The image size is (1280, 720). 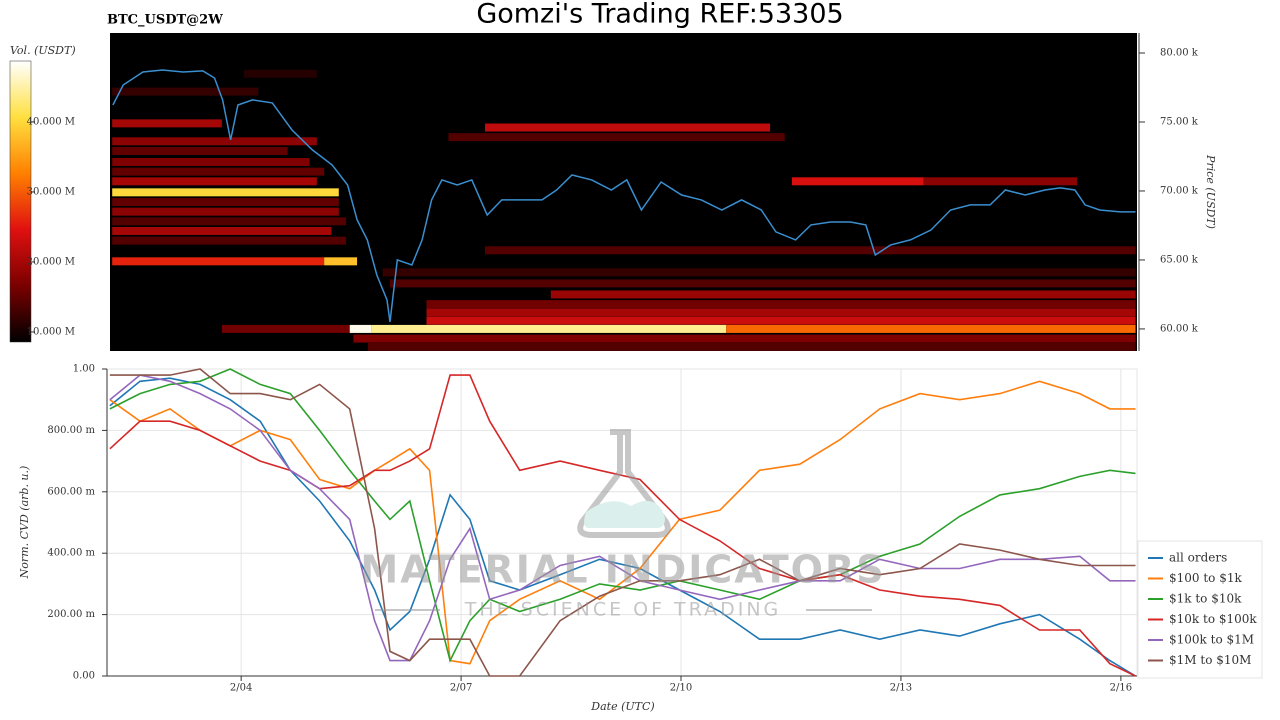 What do you see at coordinates (1213, 619) in the screenshot?
I see `legend-label: $10k to $100k` at bounding box center [1213, 619].